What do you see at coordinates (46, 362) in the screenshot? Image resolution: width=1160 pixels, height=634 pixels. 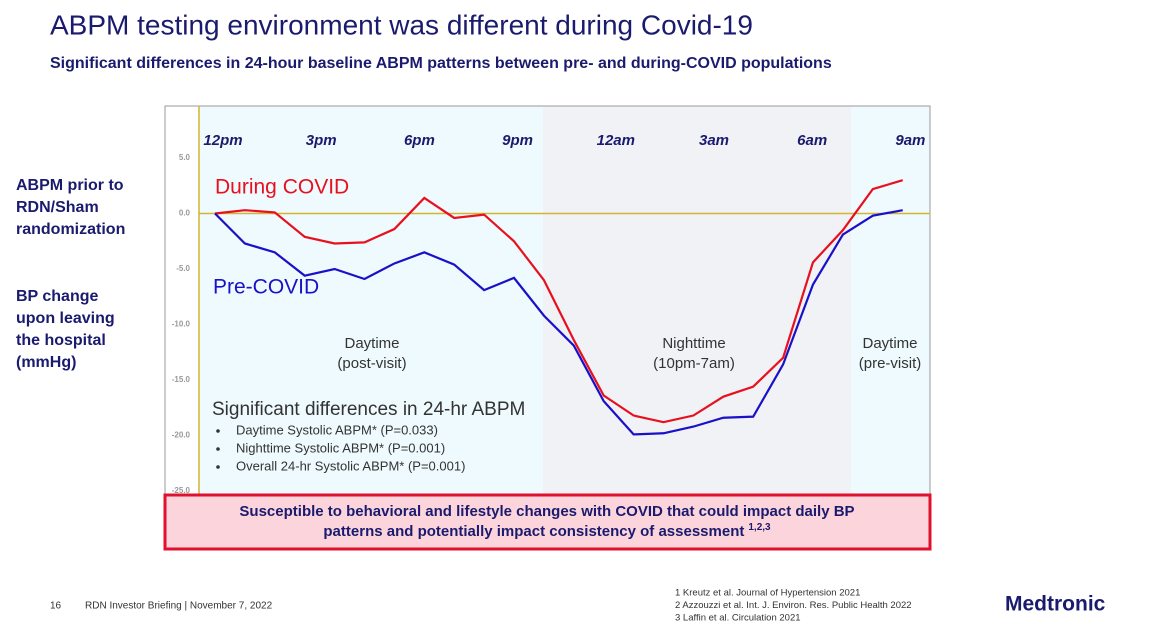 I see `side-label: (mmHg)` at bounding box center [46, 362].